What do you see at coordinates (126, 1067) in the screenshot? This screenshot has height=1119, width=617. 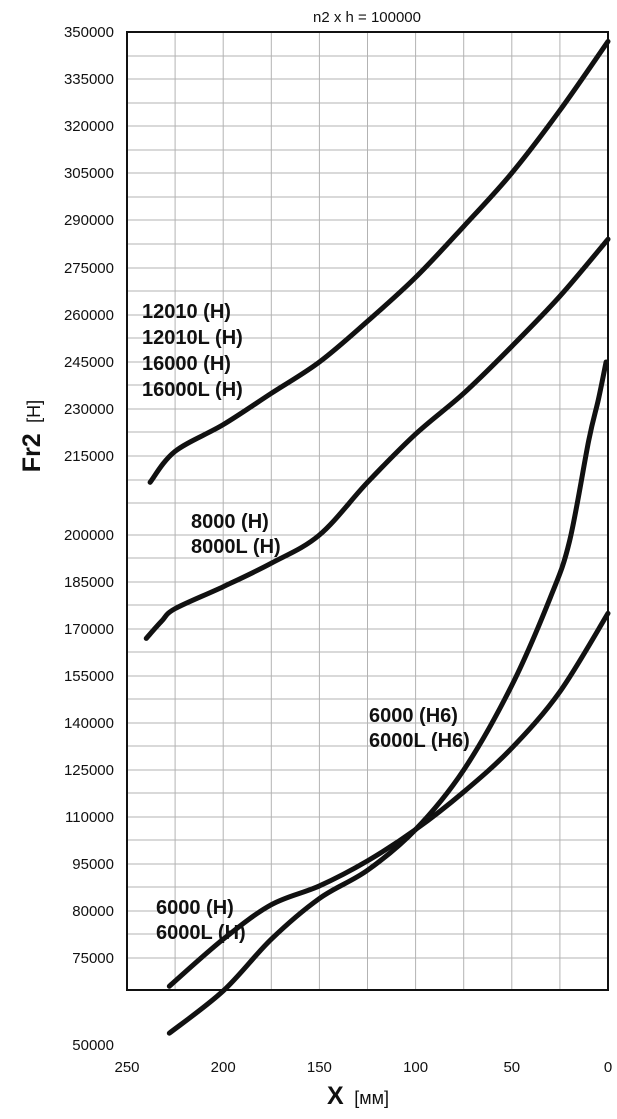 I see `x-tick-label: 250` at bounding box center [126, 1067].